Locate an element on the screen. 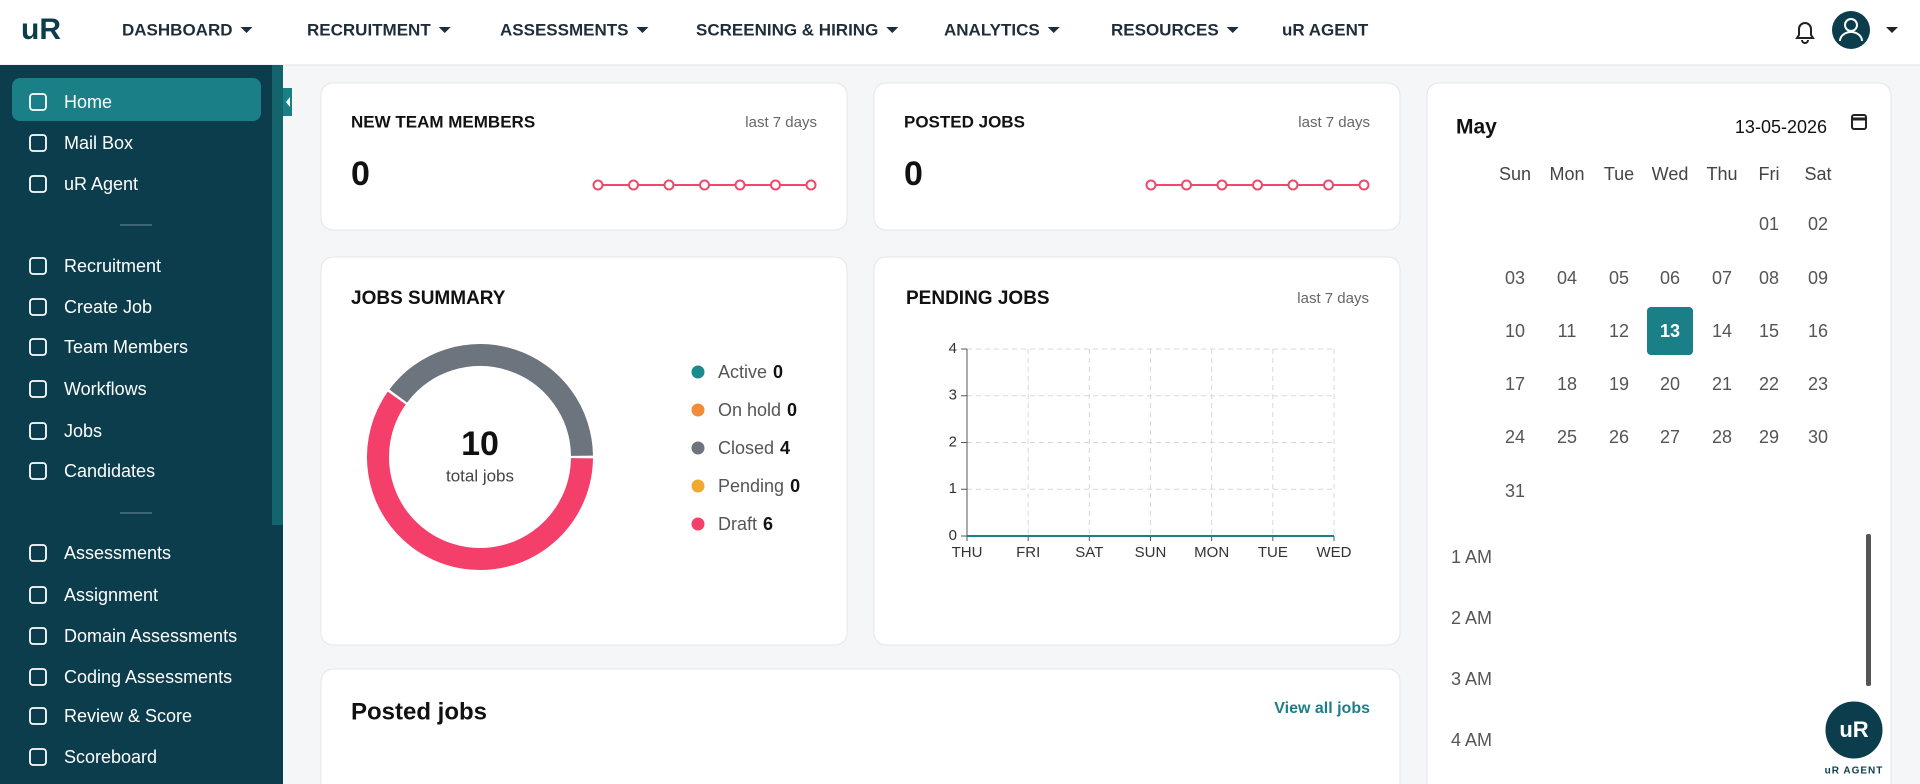 This screenshot has height=784, width=1920. legend-label: On hold is located at coordinates (749, 410).